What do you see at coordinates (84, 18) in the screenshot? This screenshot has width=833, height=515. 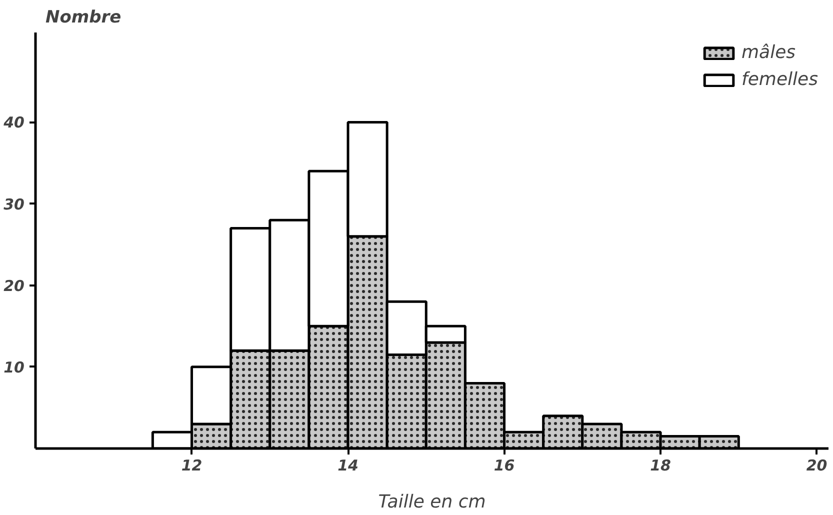 I see `y-axis-title: Nombre` at bounding box center [84, 18].